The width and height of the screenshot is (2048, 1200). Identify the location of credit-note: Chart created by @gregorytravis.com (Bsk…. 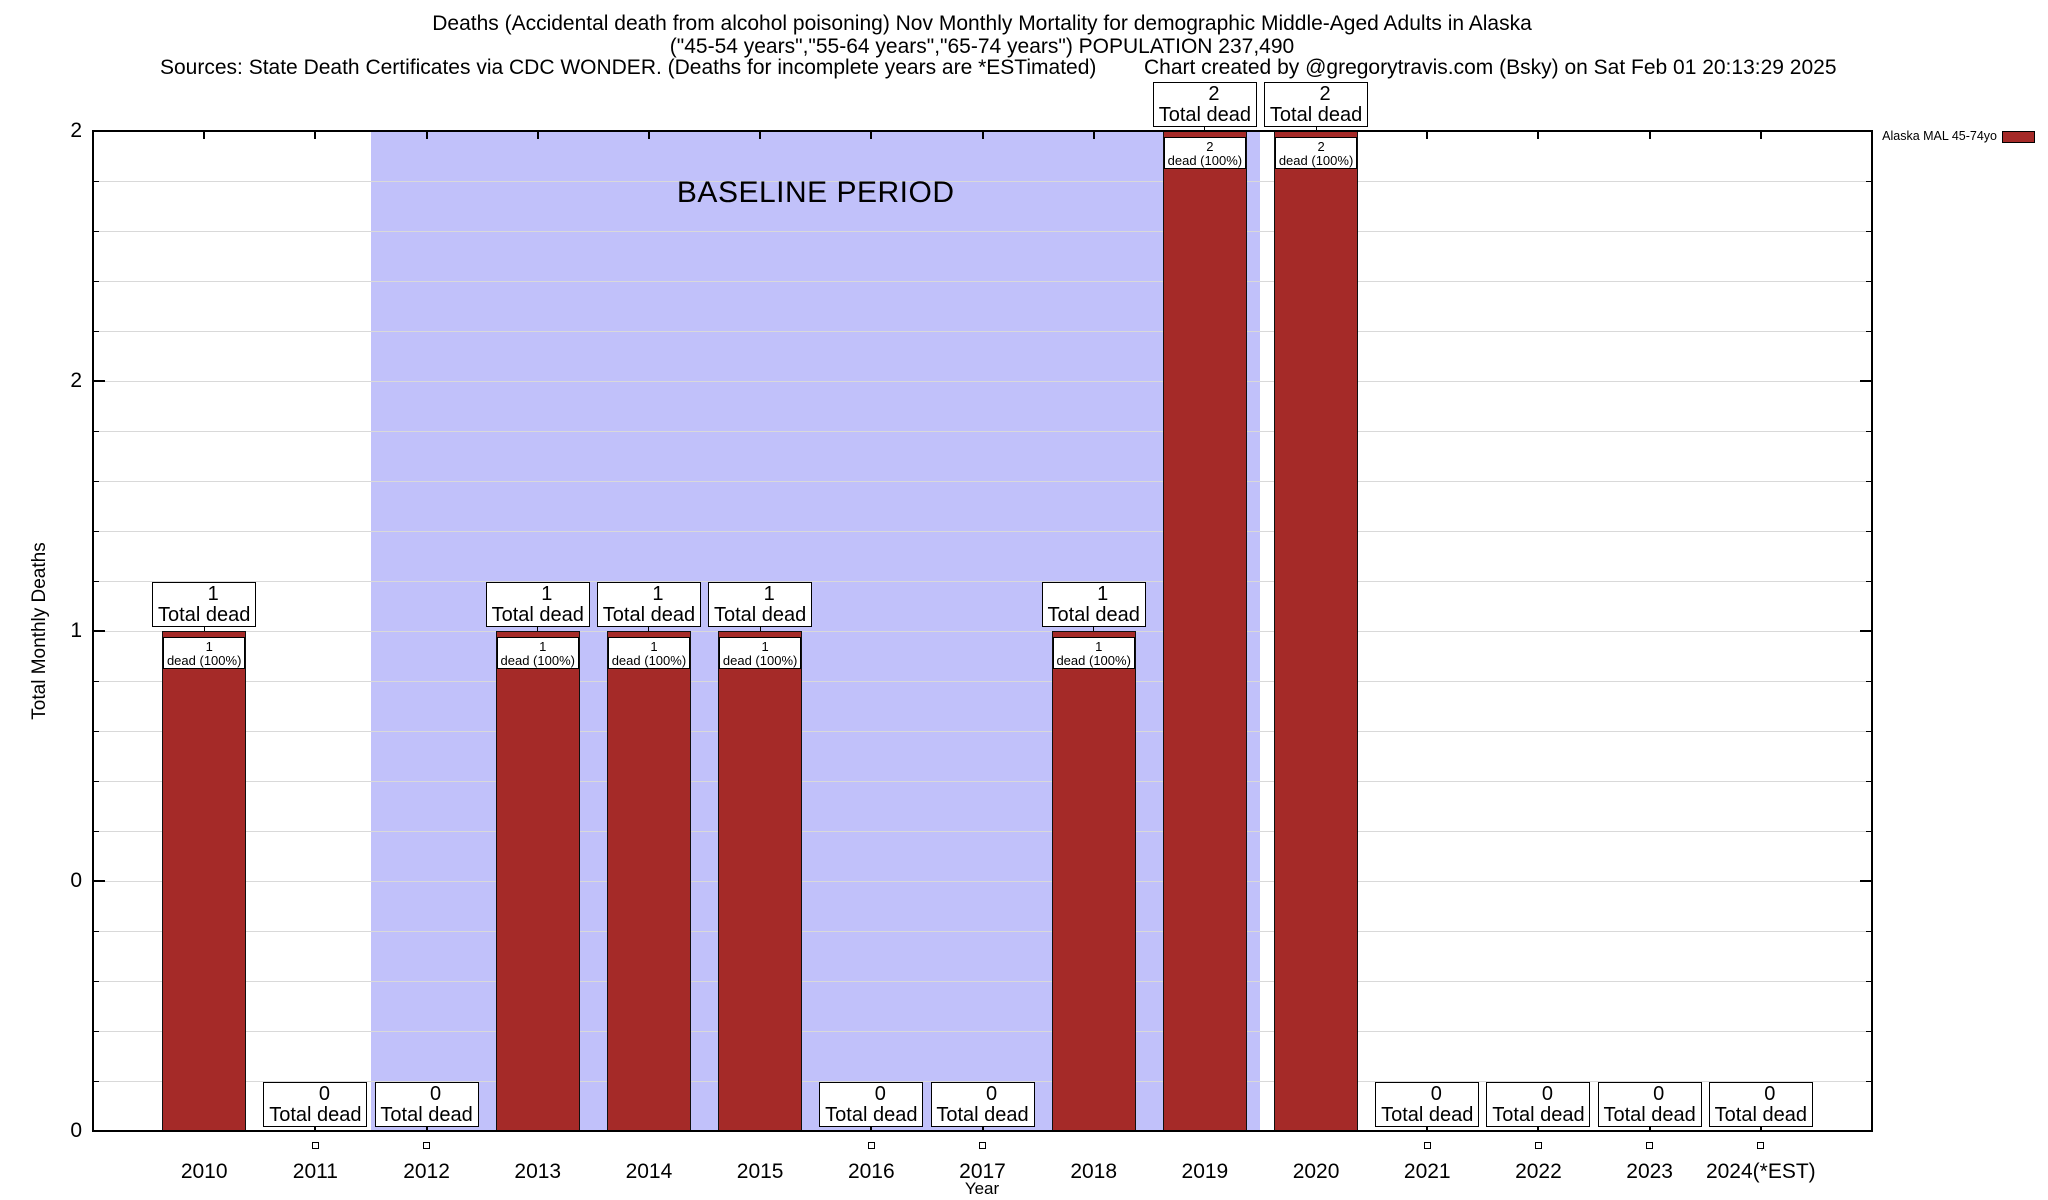
(1490, 67).